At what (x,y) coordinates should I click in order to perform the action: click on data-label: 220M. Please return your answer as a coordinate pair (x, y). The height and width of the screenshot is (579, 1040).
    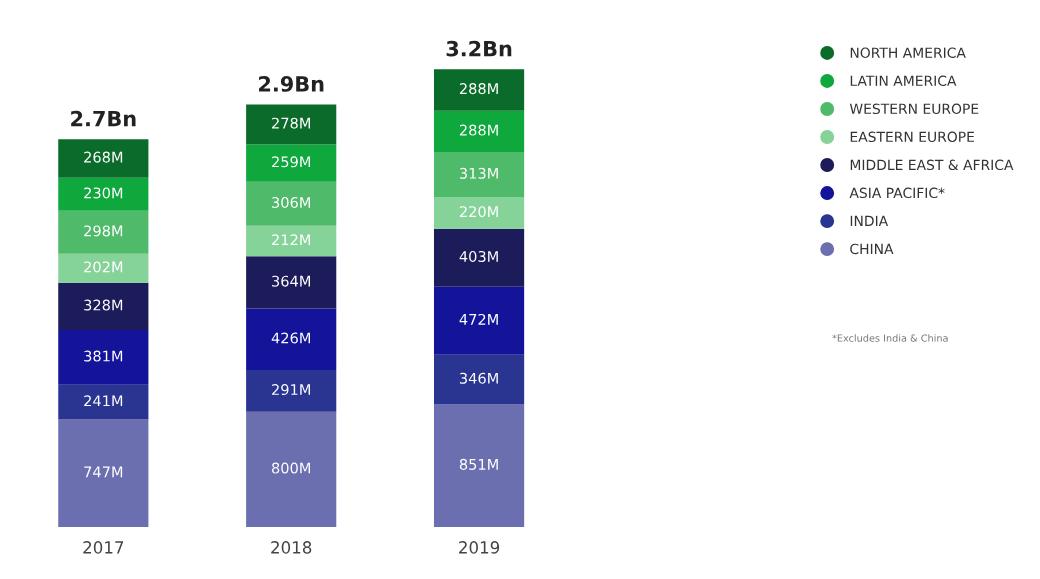
    Looking at the image, I should click on (478, 212).